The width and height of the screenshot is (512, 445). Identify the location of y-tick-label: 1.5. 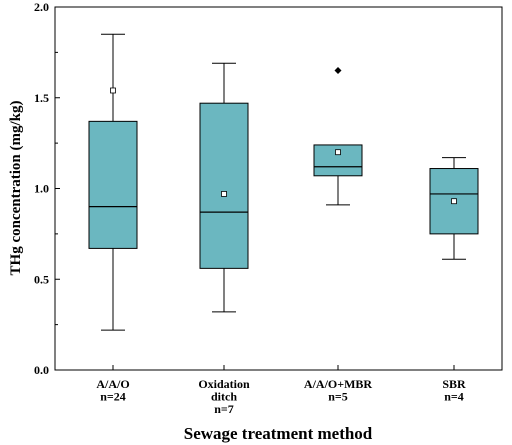
(41, 98).